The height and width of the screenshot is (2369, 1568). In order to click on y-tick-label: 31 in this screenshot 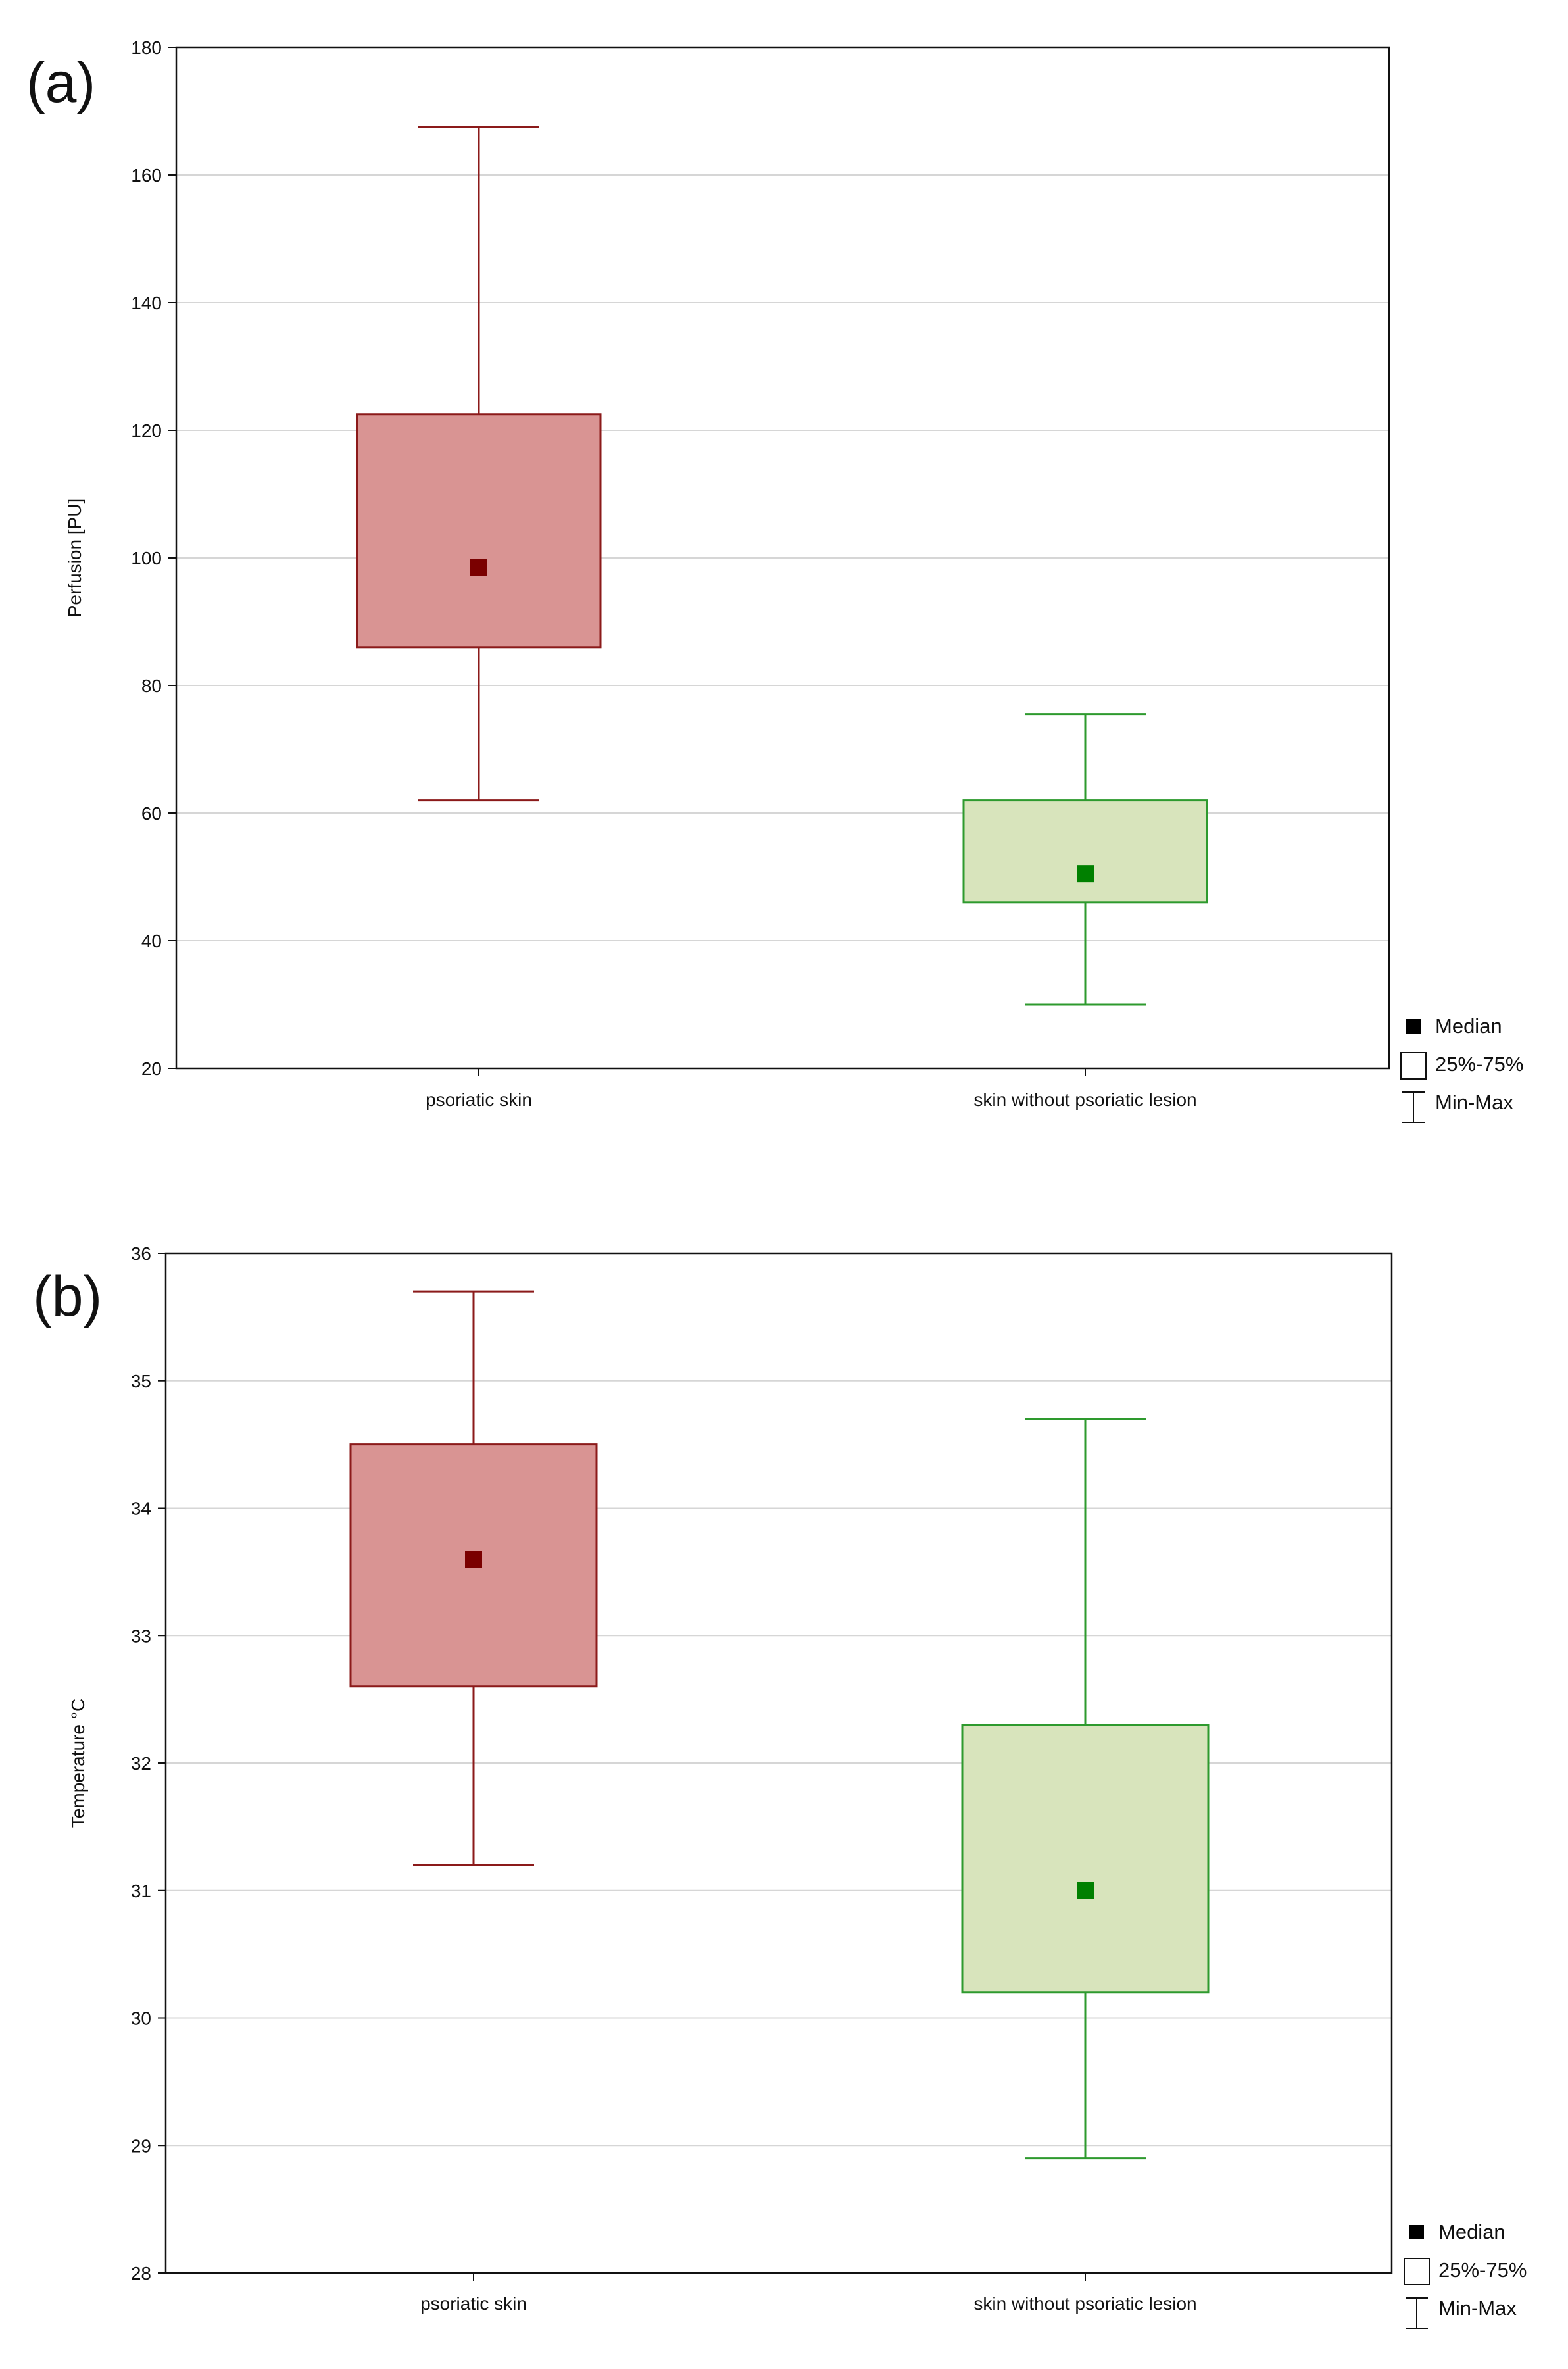, I will do `click(141, 1891)`.